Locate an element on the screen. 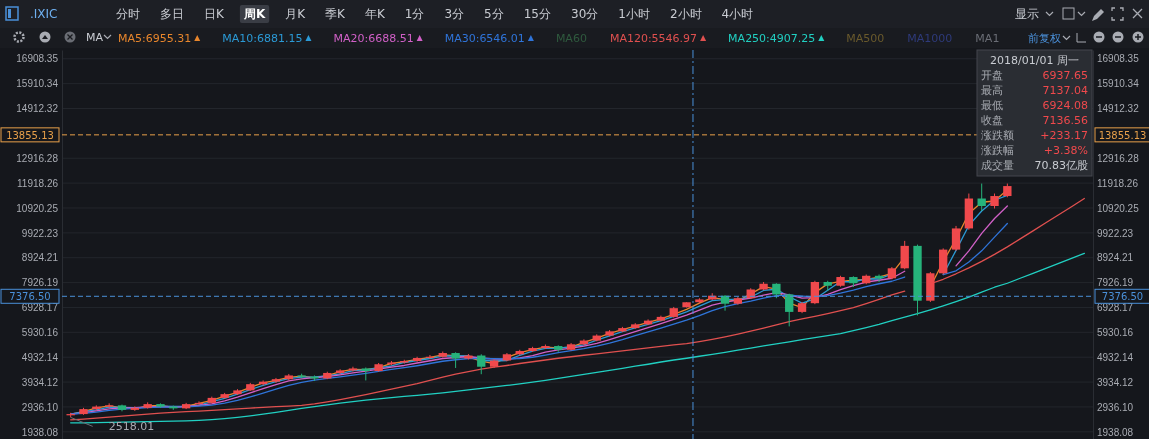 Image resolution: width=1149 pixels, height=439 pixels. text: 分时 is located at coordinates (128, 14).